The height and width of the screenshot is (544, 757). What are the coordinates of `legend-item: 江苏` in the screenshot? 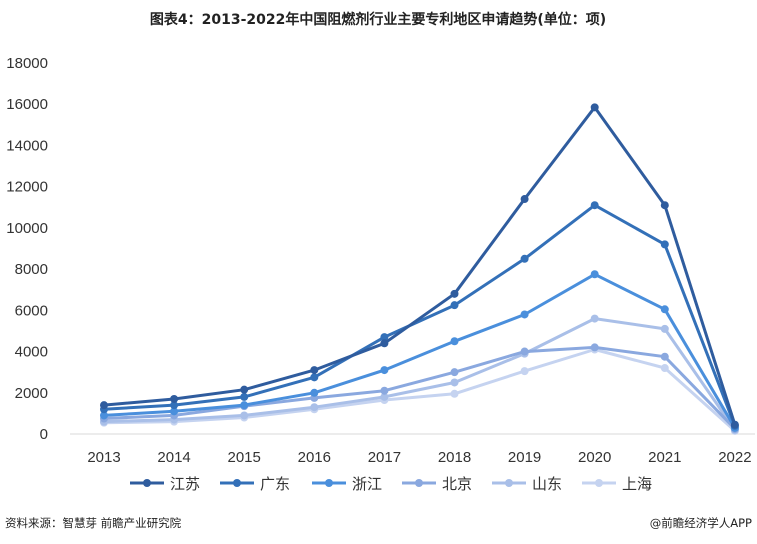 It's located at (165, 484).